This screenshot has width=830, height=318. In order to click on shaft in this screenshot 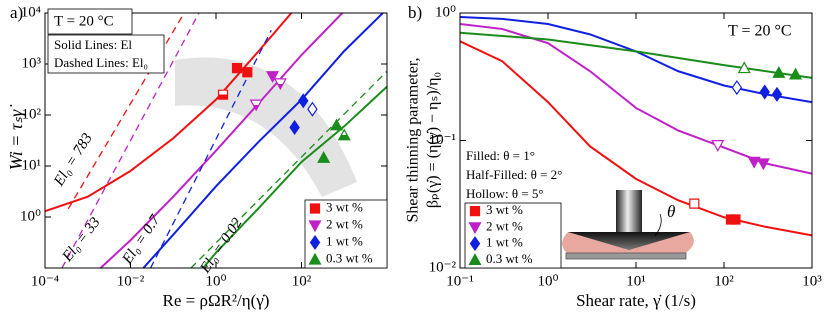, I will do `click(629, 212)`.